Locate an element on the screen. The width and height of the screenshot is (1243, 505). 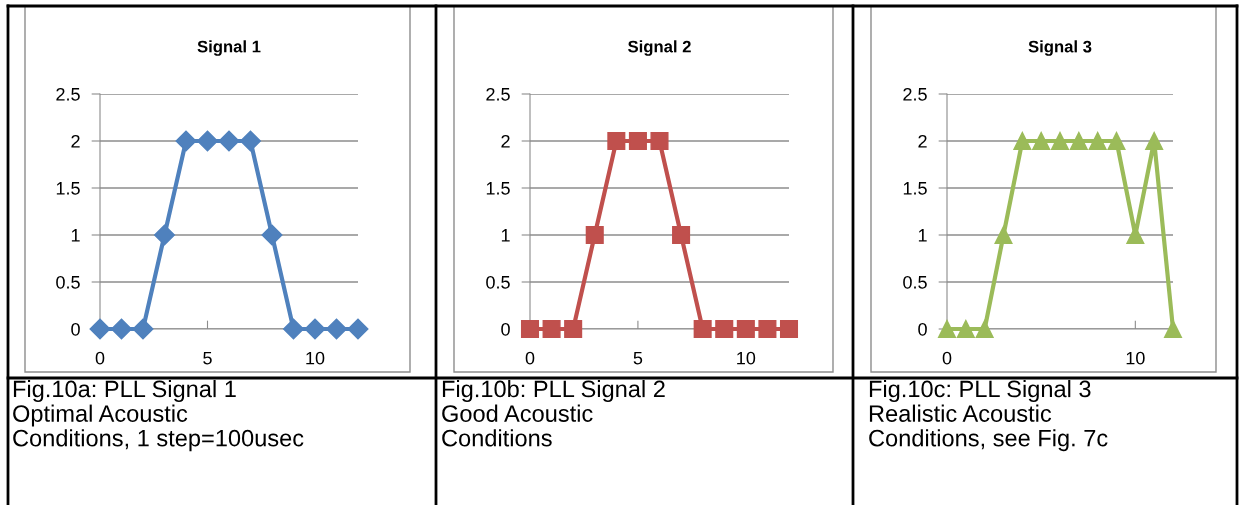
chart-title: Signal 1 is located at coordinates (229, 48).